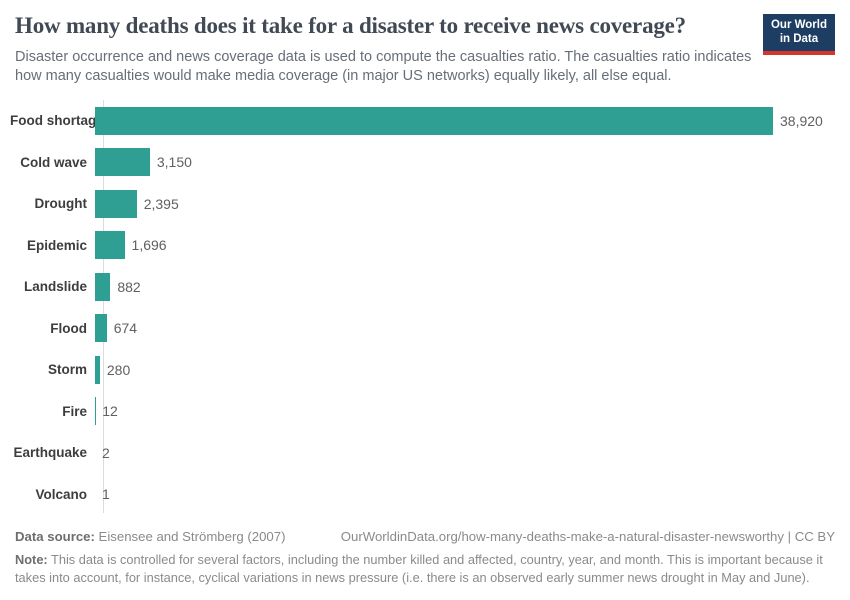 This screenshot has height=600, width=850. Describe the element at coordinates (60, 204) in the screenshot. I see `category-label: Drought` at that location.